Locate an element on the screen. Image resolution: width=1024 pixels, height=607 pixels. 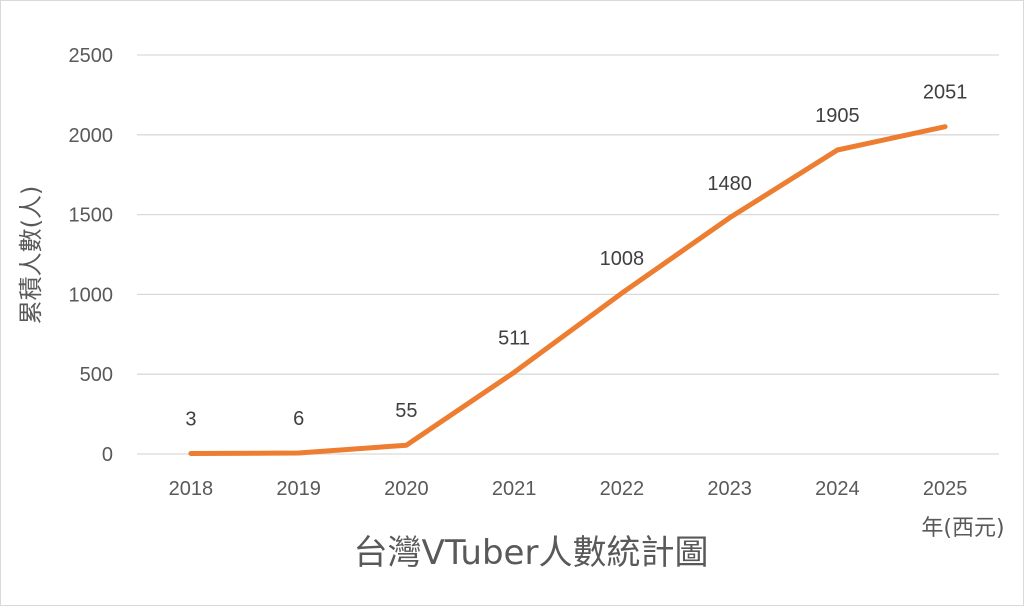
y-axis-title: 累積人數(人) is located at coordinates (31, 255).